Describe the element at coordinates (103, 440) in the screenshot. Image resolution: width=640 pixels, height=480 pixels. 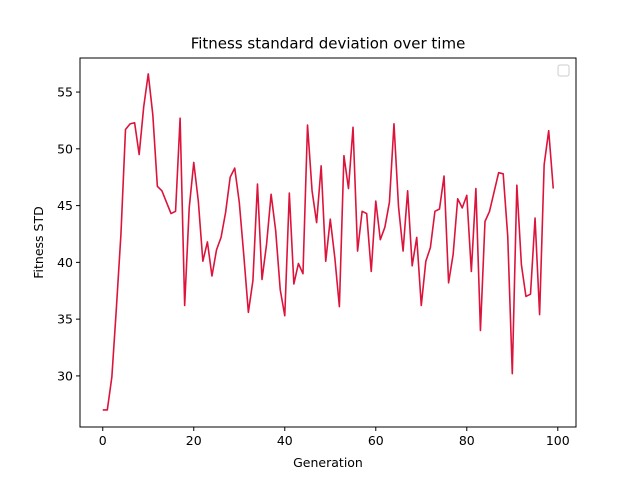
I see `x-tick-label: 0` at that location.